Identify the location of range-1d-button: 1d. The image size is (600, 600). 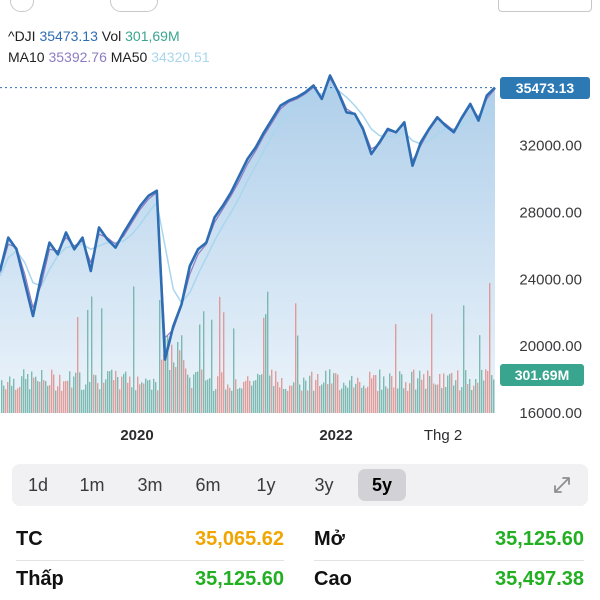
(38, 485).